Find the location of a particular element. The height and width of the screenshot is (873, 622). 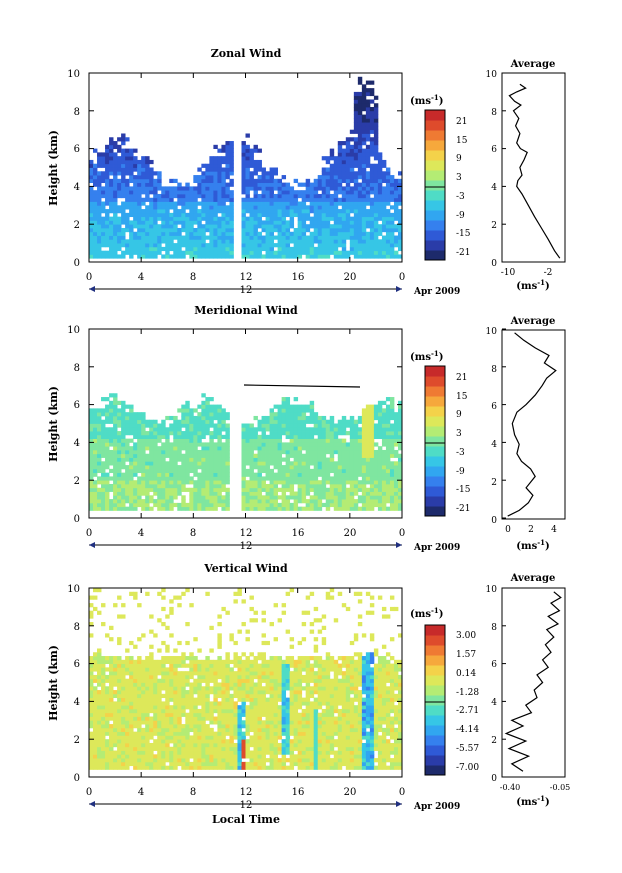

x-tick-label: 16 is located at coordinates (298, 533).